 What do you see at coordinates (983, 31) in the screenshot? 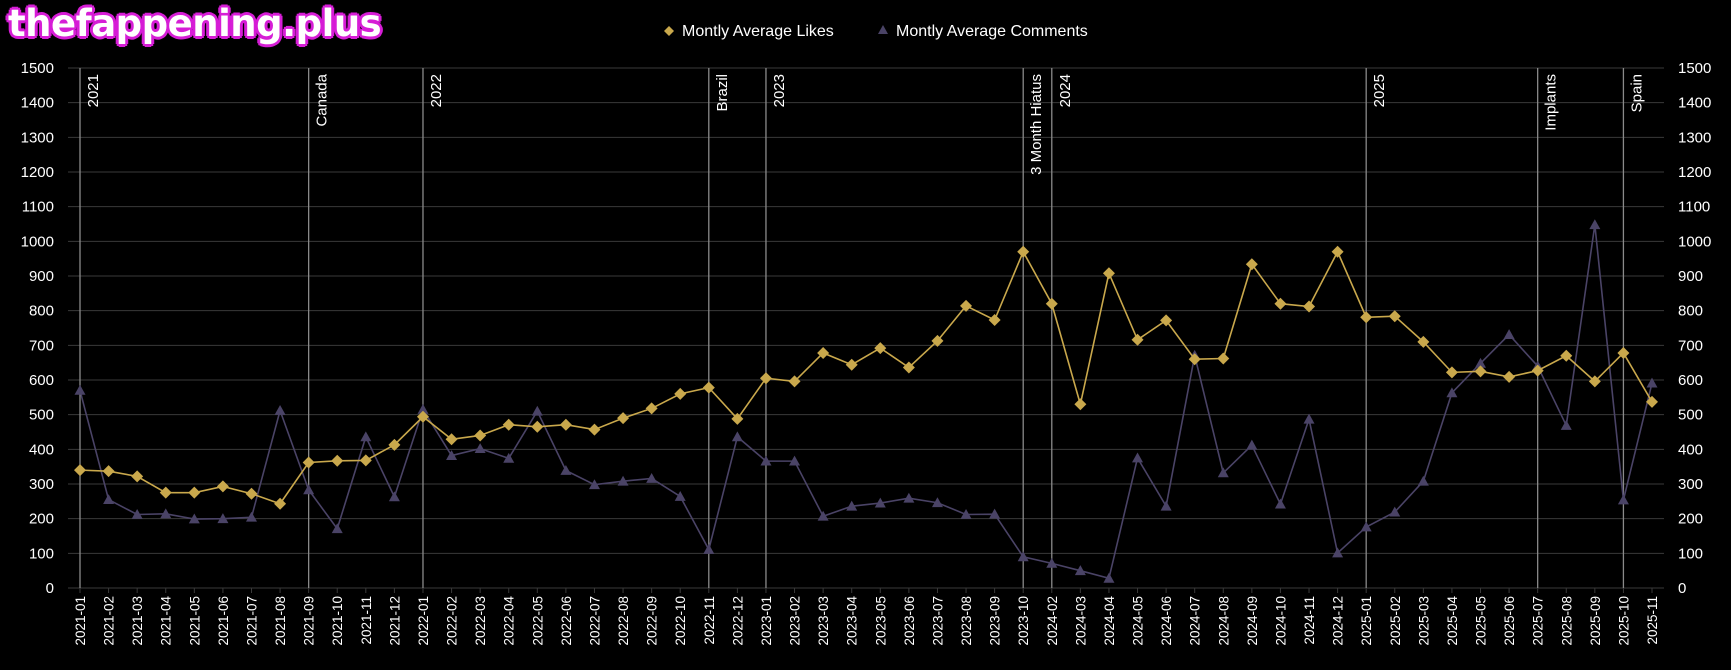
I see `legend-item-comments: Montly Average Comments` at bounding box center [983, 31].